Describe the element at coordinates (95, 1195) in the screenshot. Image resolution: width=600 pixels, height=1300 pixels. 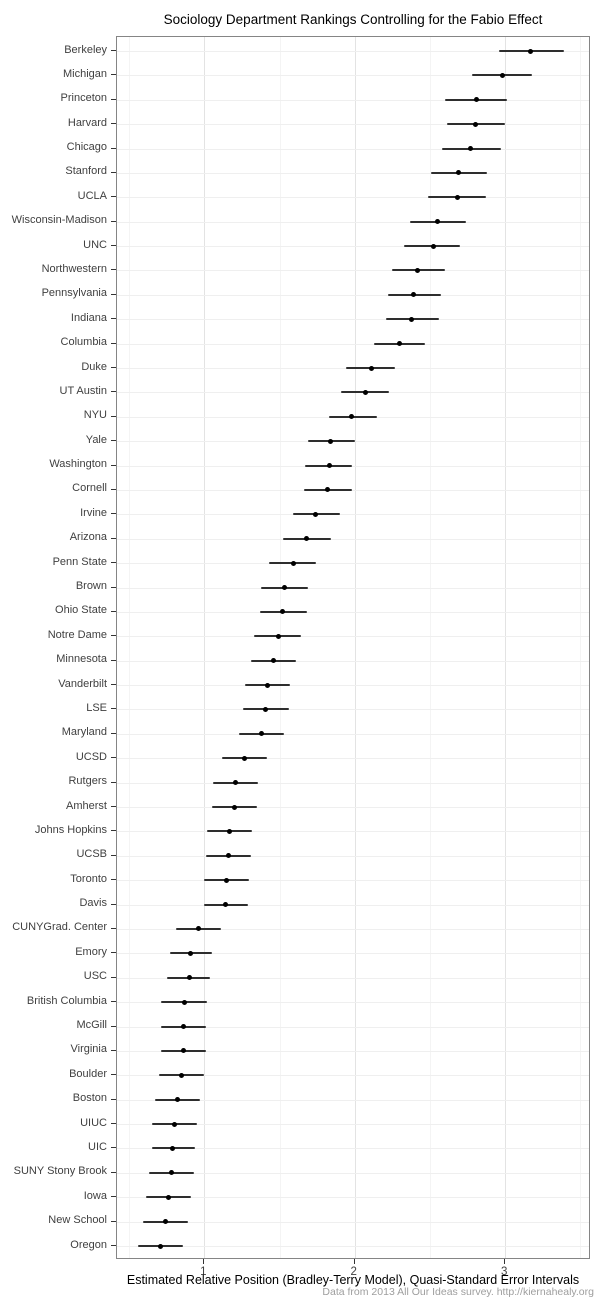
I see `y-axis-label: Iowa` at that location.